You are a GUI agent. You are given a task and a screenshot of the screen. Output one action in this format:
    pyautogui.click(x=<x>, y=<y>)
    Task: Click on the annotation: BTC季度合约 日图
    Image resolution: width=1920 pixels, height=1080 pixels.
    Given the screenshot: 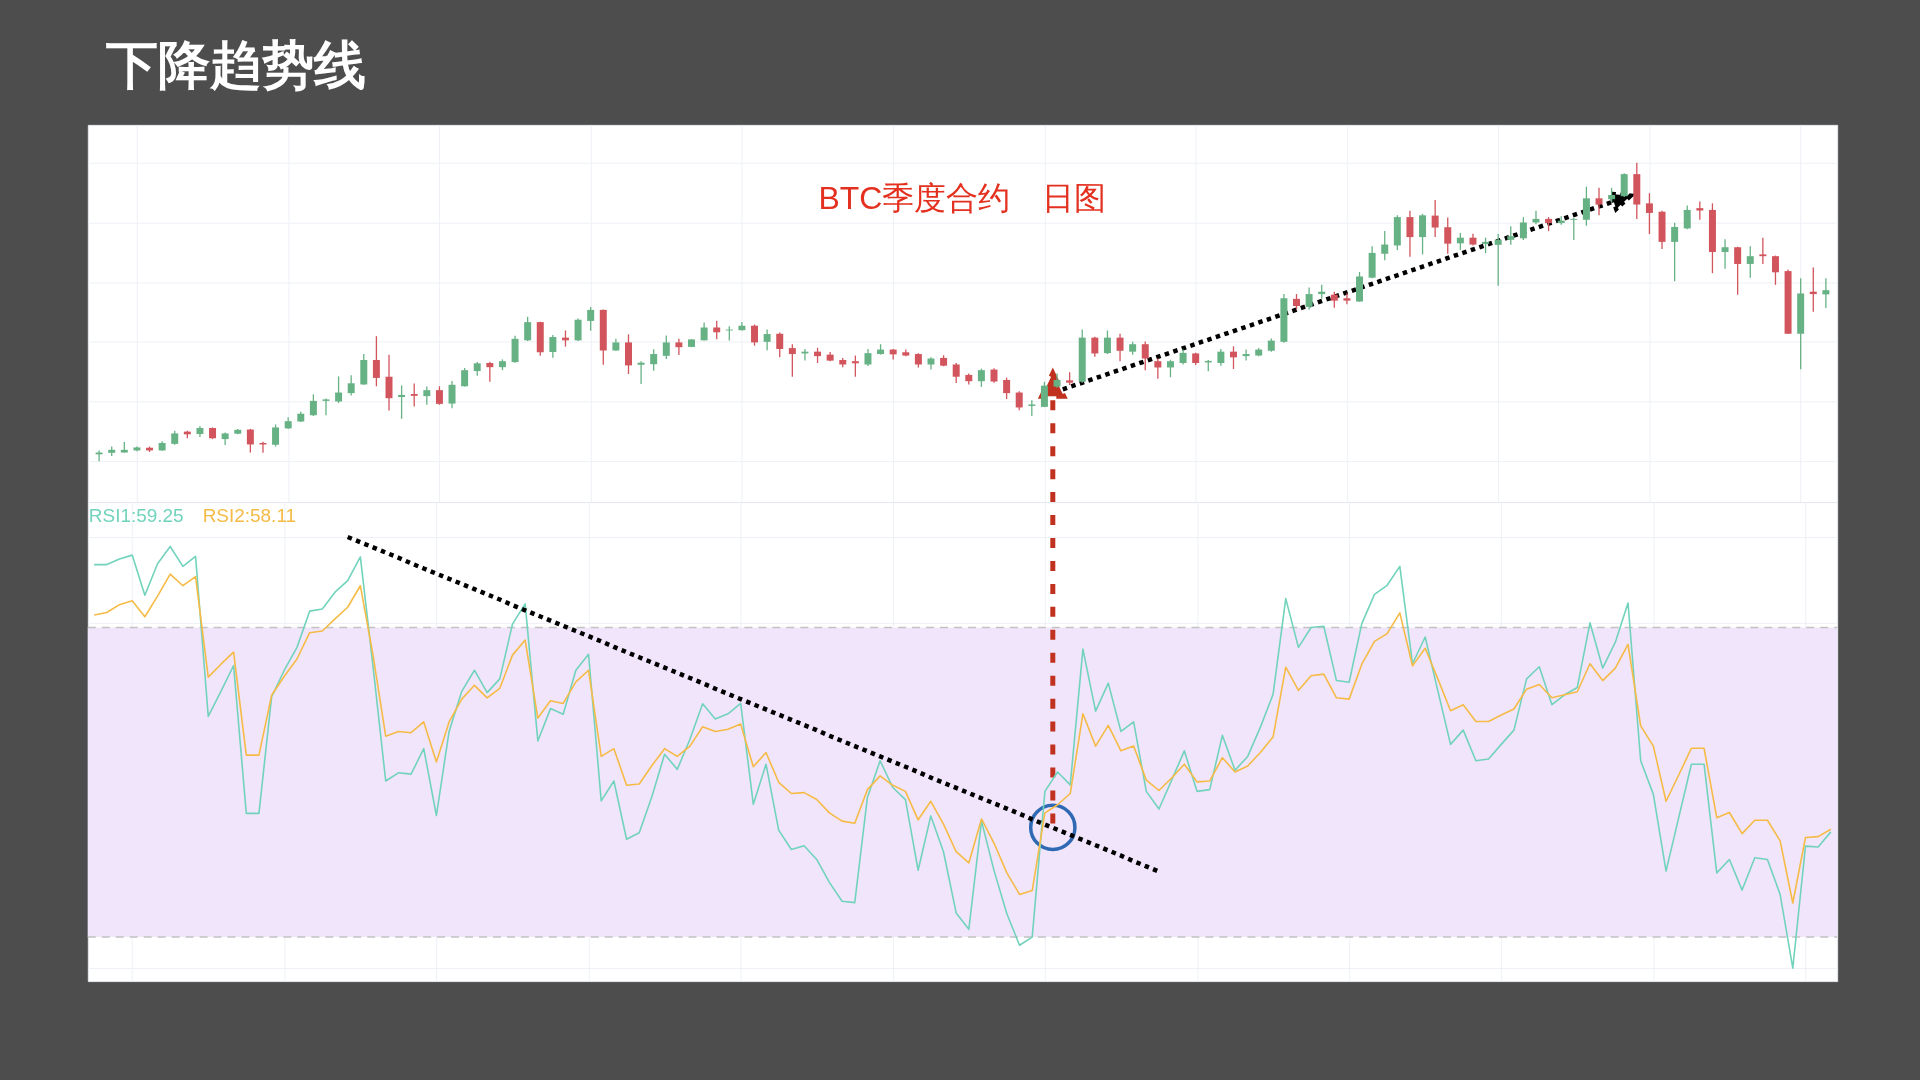 What is the action you would take?
    pyautogui.click(x=962, y=197)
    